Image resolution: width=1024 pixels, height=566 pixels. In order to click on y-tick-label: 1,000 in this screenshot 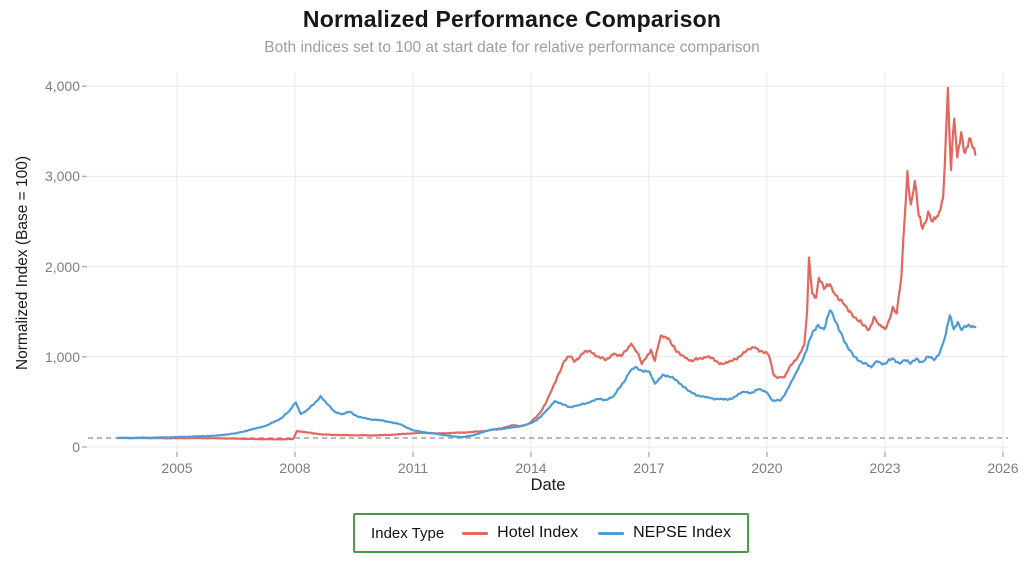, I will do `click(62, 356)`.